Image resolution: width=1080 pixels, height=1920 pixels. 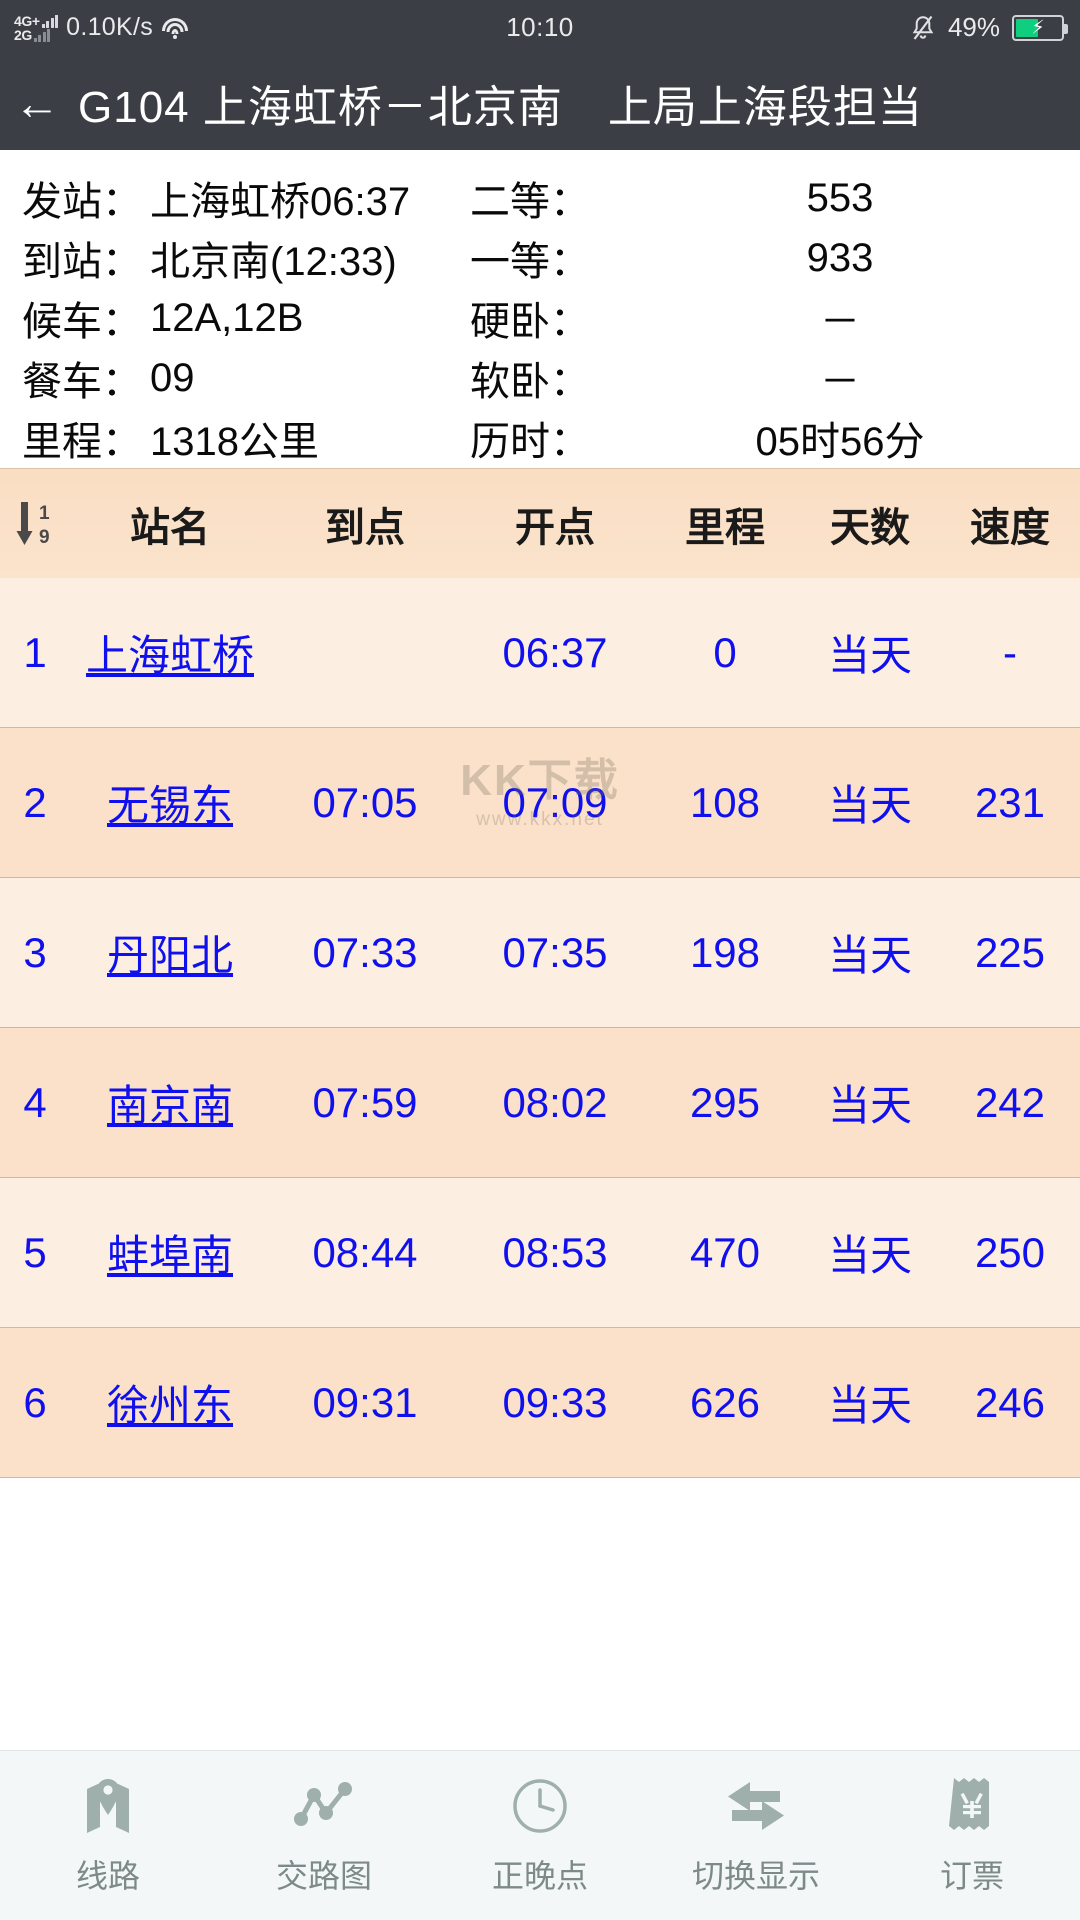 I want to click on info-label-waiting-room: 候车：, so click(x=82, y=322).